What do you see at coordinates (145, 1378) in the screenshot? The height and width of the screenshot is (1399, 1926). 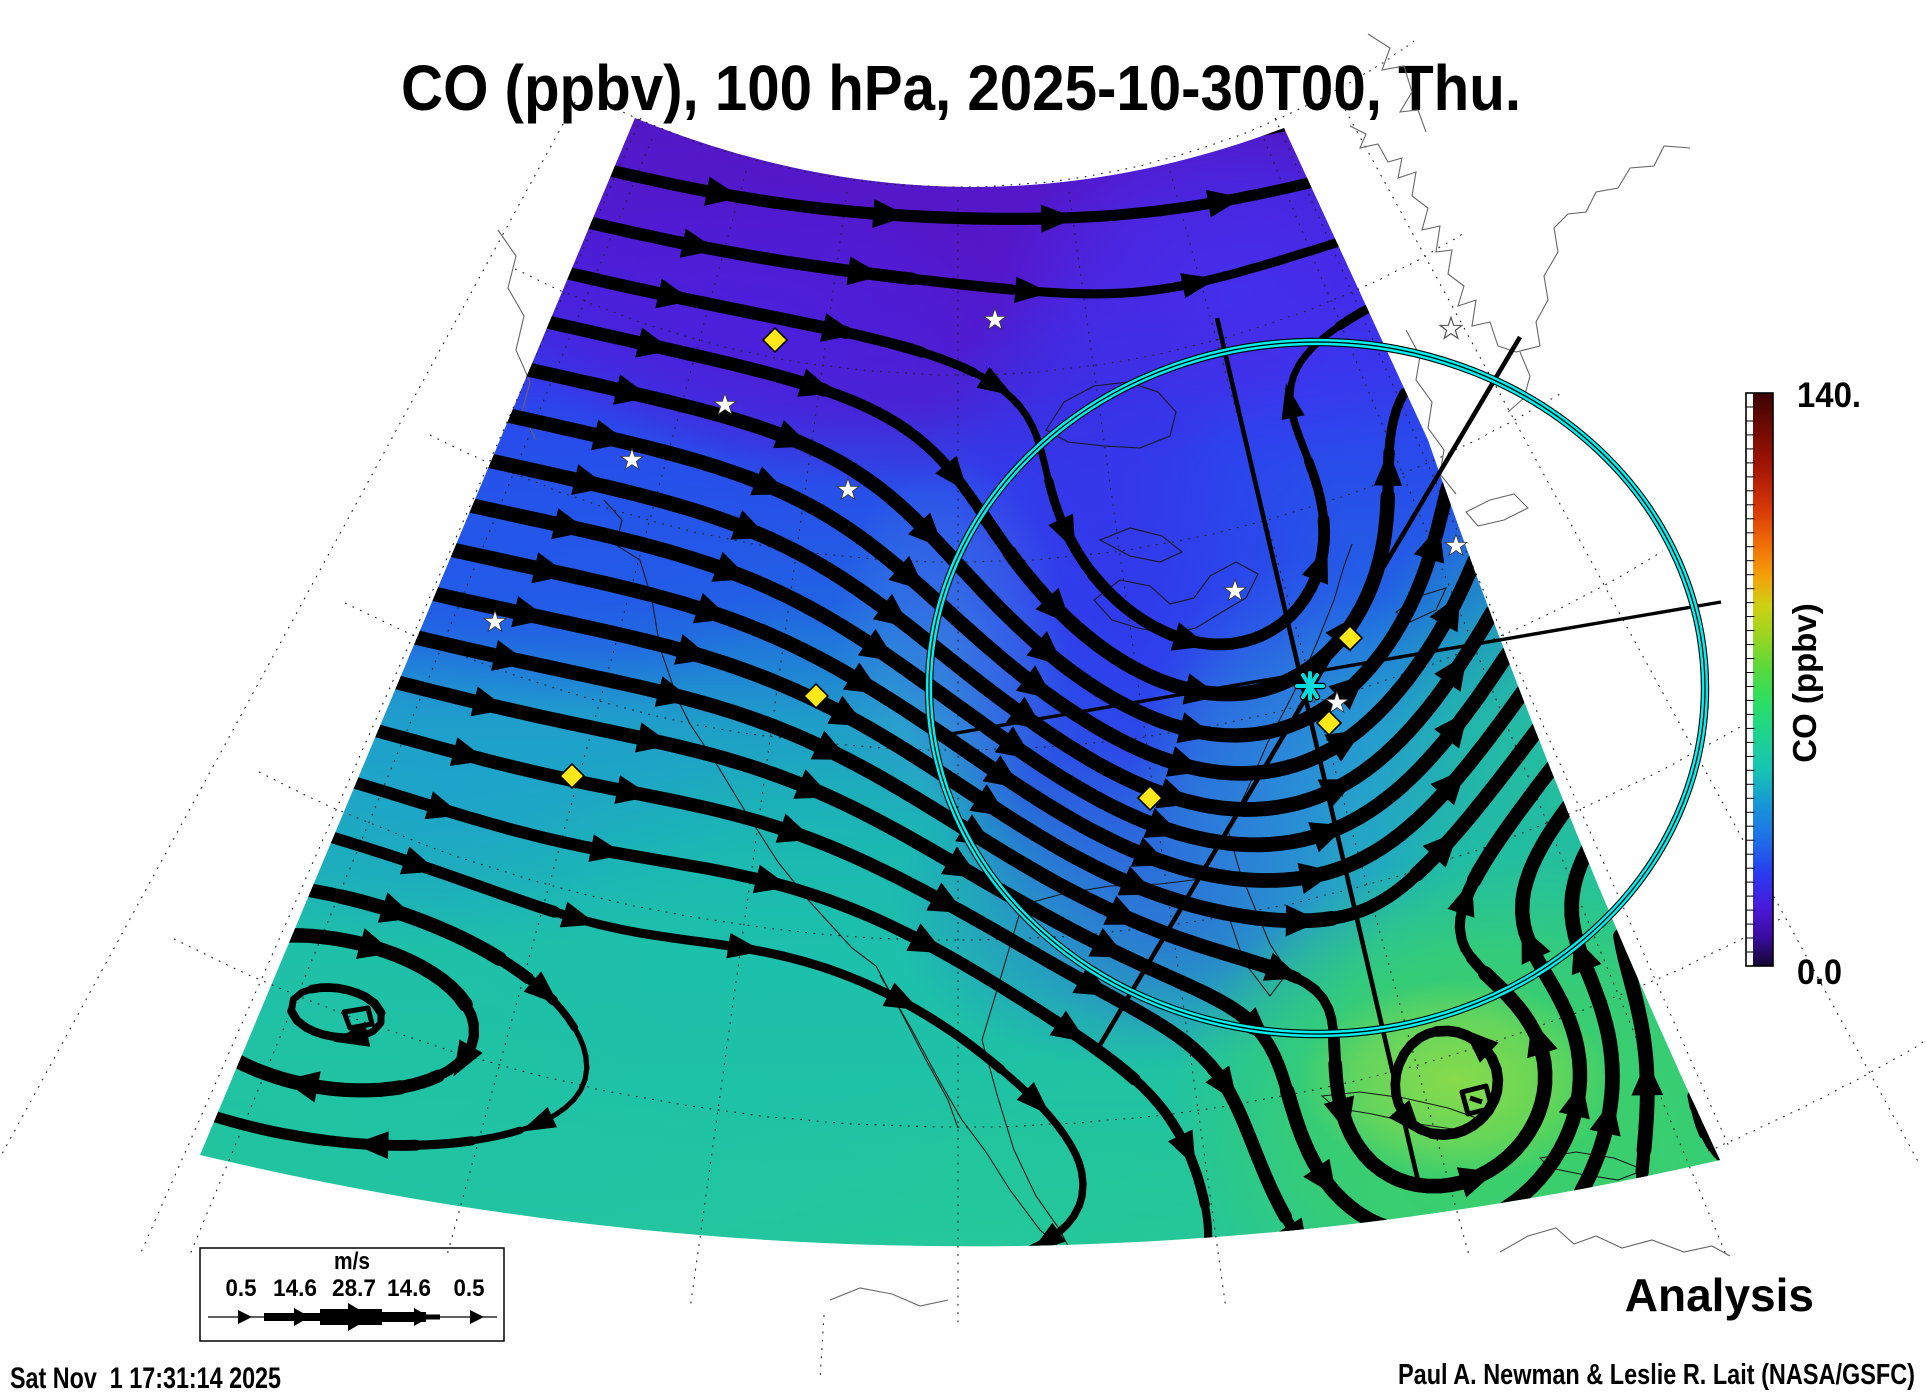 I see `svg-text: Sat Nov 1 17:31:14 2025` at bounding box center [145, 1378].